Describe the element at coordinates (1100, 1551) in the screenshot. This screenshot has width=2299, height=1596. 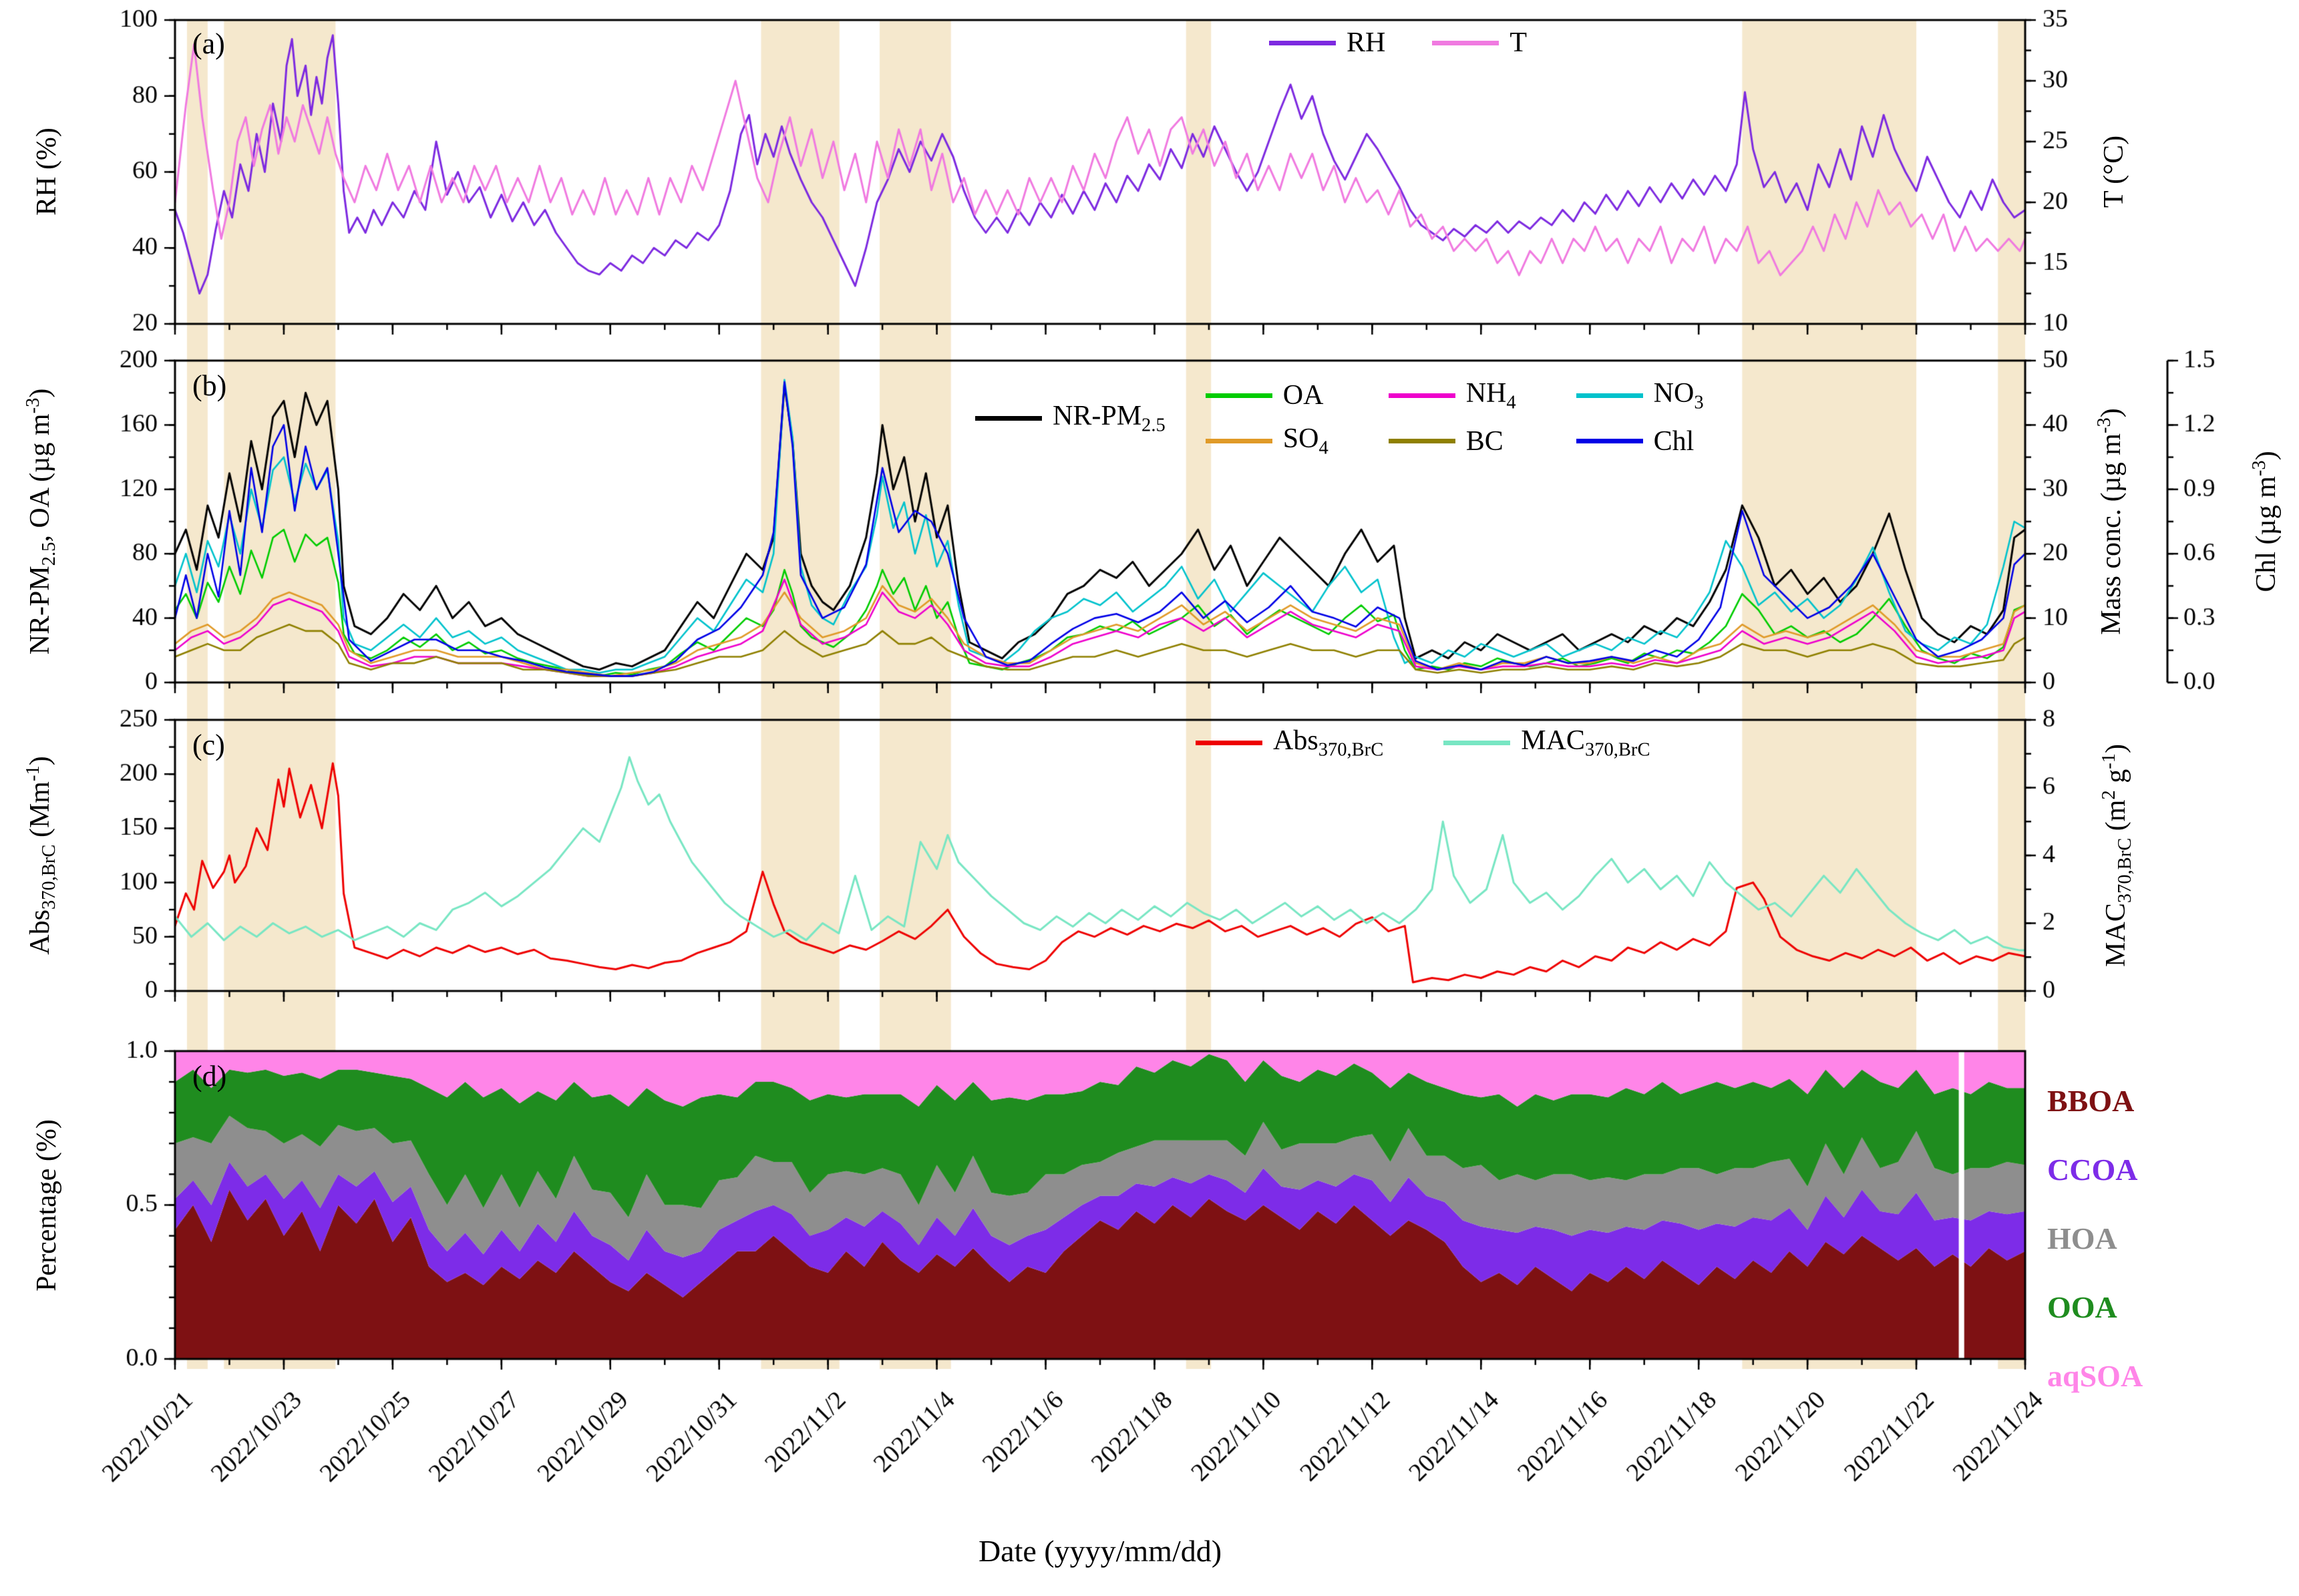
I see `x-axis-title: Date (yyyy/mm/dd)` at that location.